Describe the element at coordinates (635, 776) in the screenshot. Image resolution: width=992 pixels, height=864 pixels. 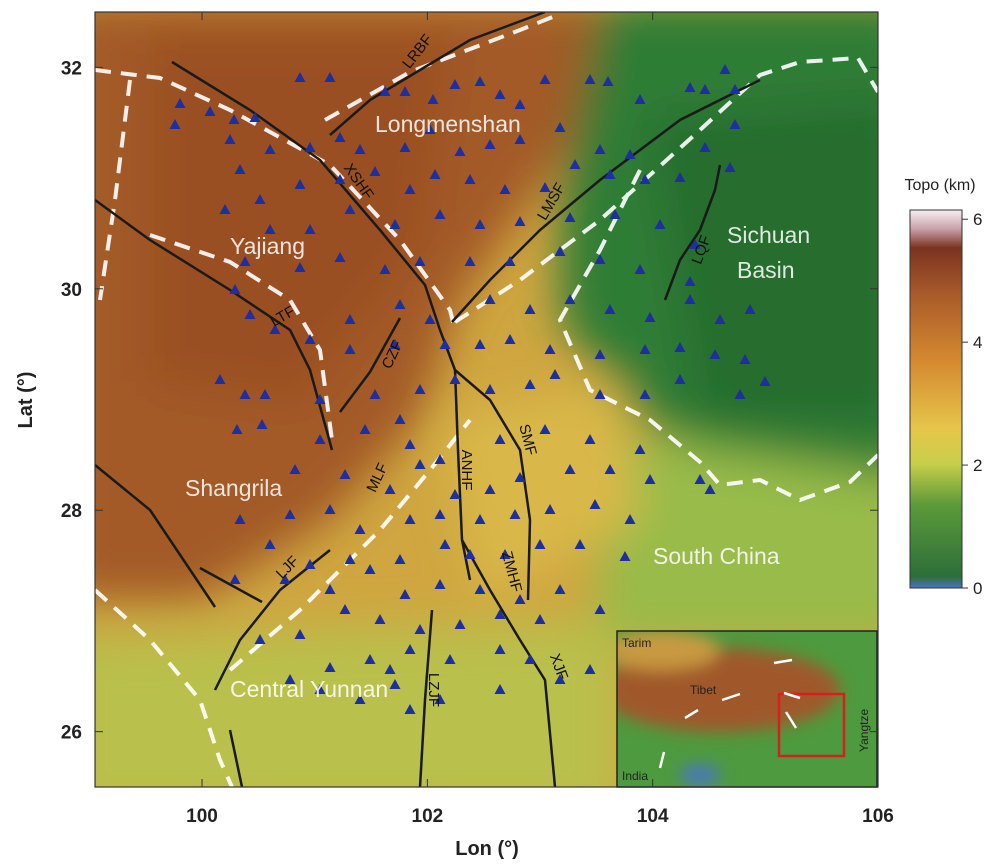
I see `inset-label: India` at that location.